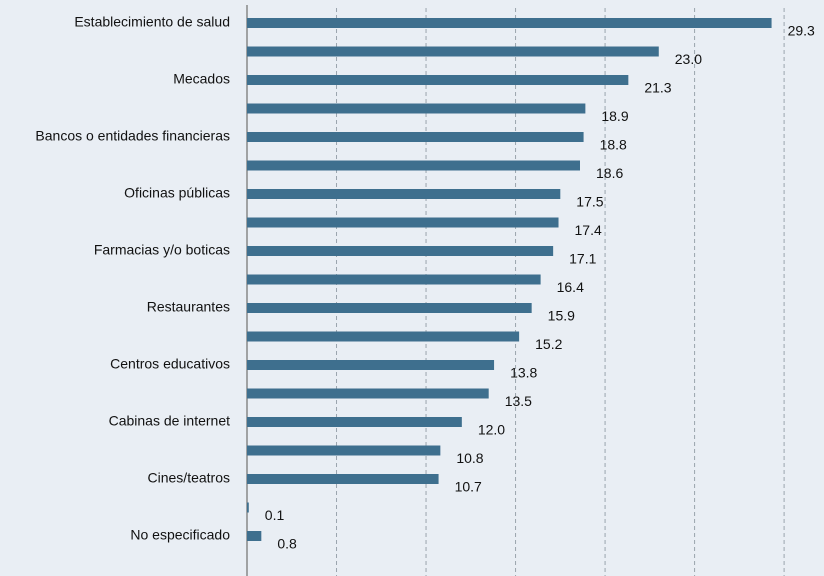 The width and height of the screenshot is (824, 576). Describe the element at coordinates (468, 487) in the screenshot. I see `value-label: 10.7` at that location.